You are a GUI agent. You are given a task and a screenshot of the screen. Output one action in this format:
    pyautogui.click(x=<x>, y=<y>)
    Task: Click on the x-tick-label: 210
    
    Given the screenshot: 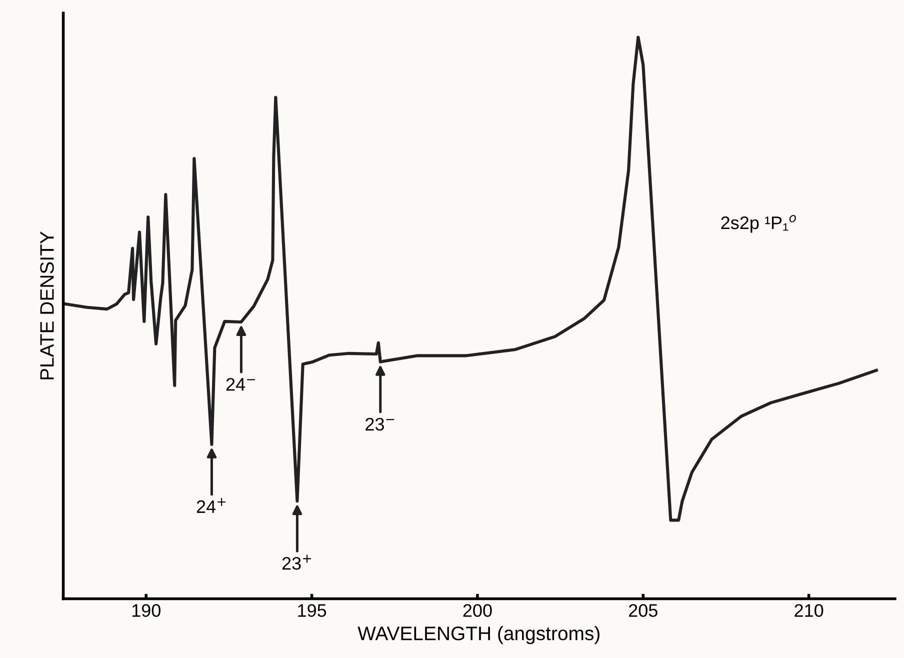 What is the action you would take?
    pyautogui.click(x=809, y=610)
    